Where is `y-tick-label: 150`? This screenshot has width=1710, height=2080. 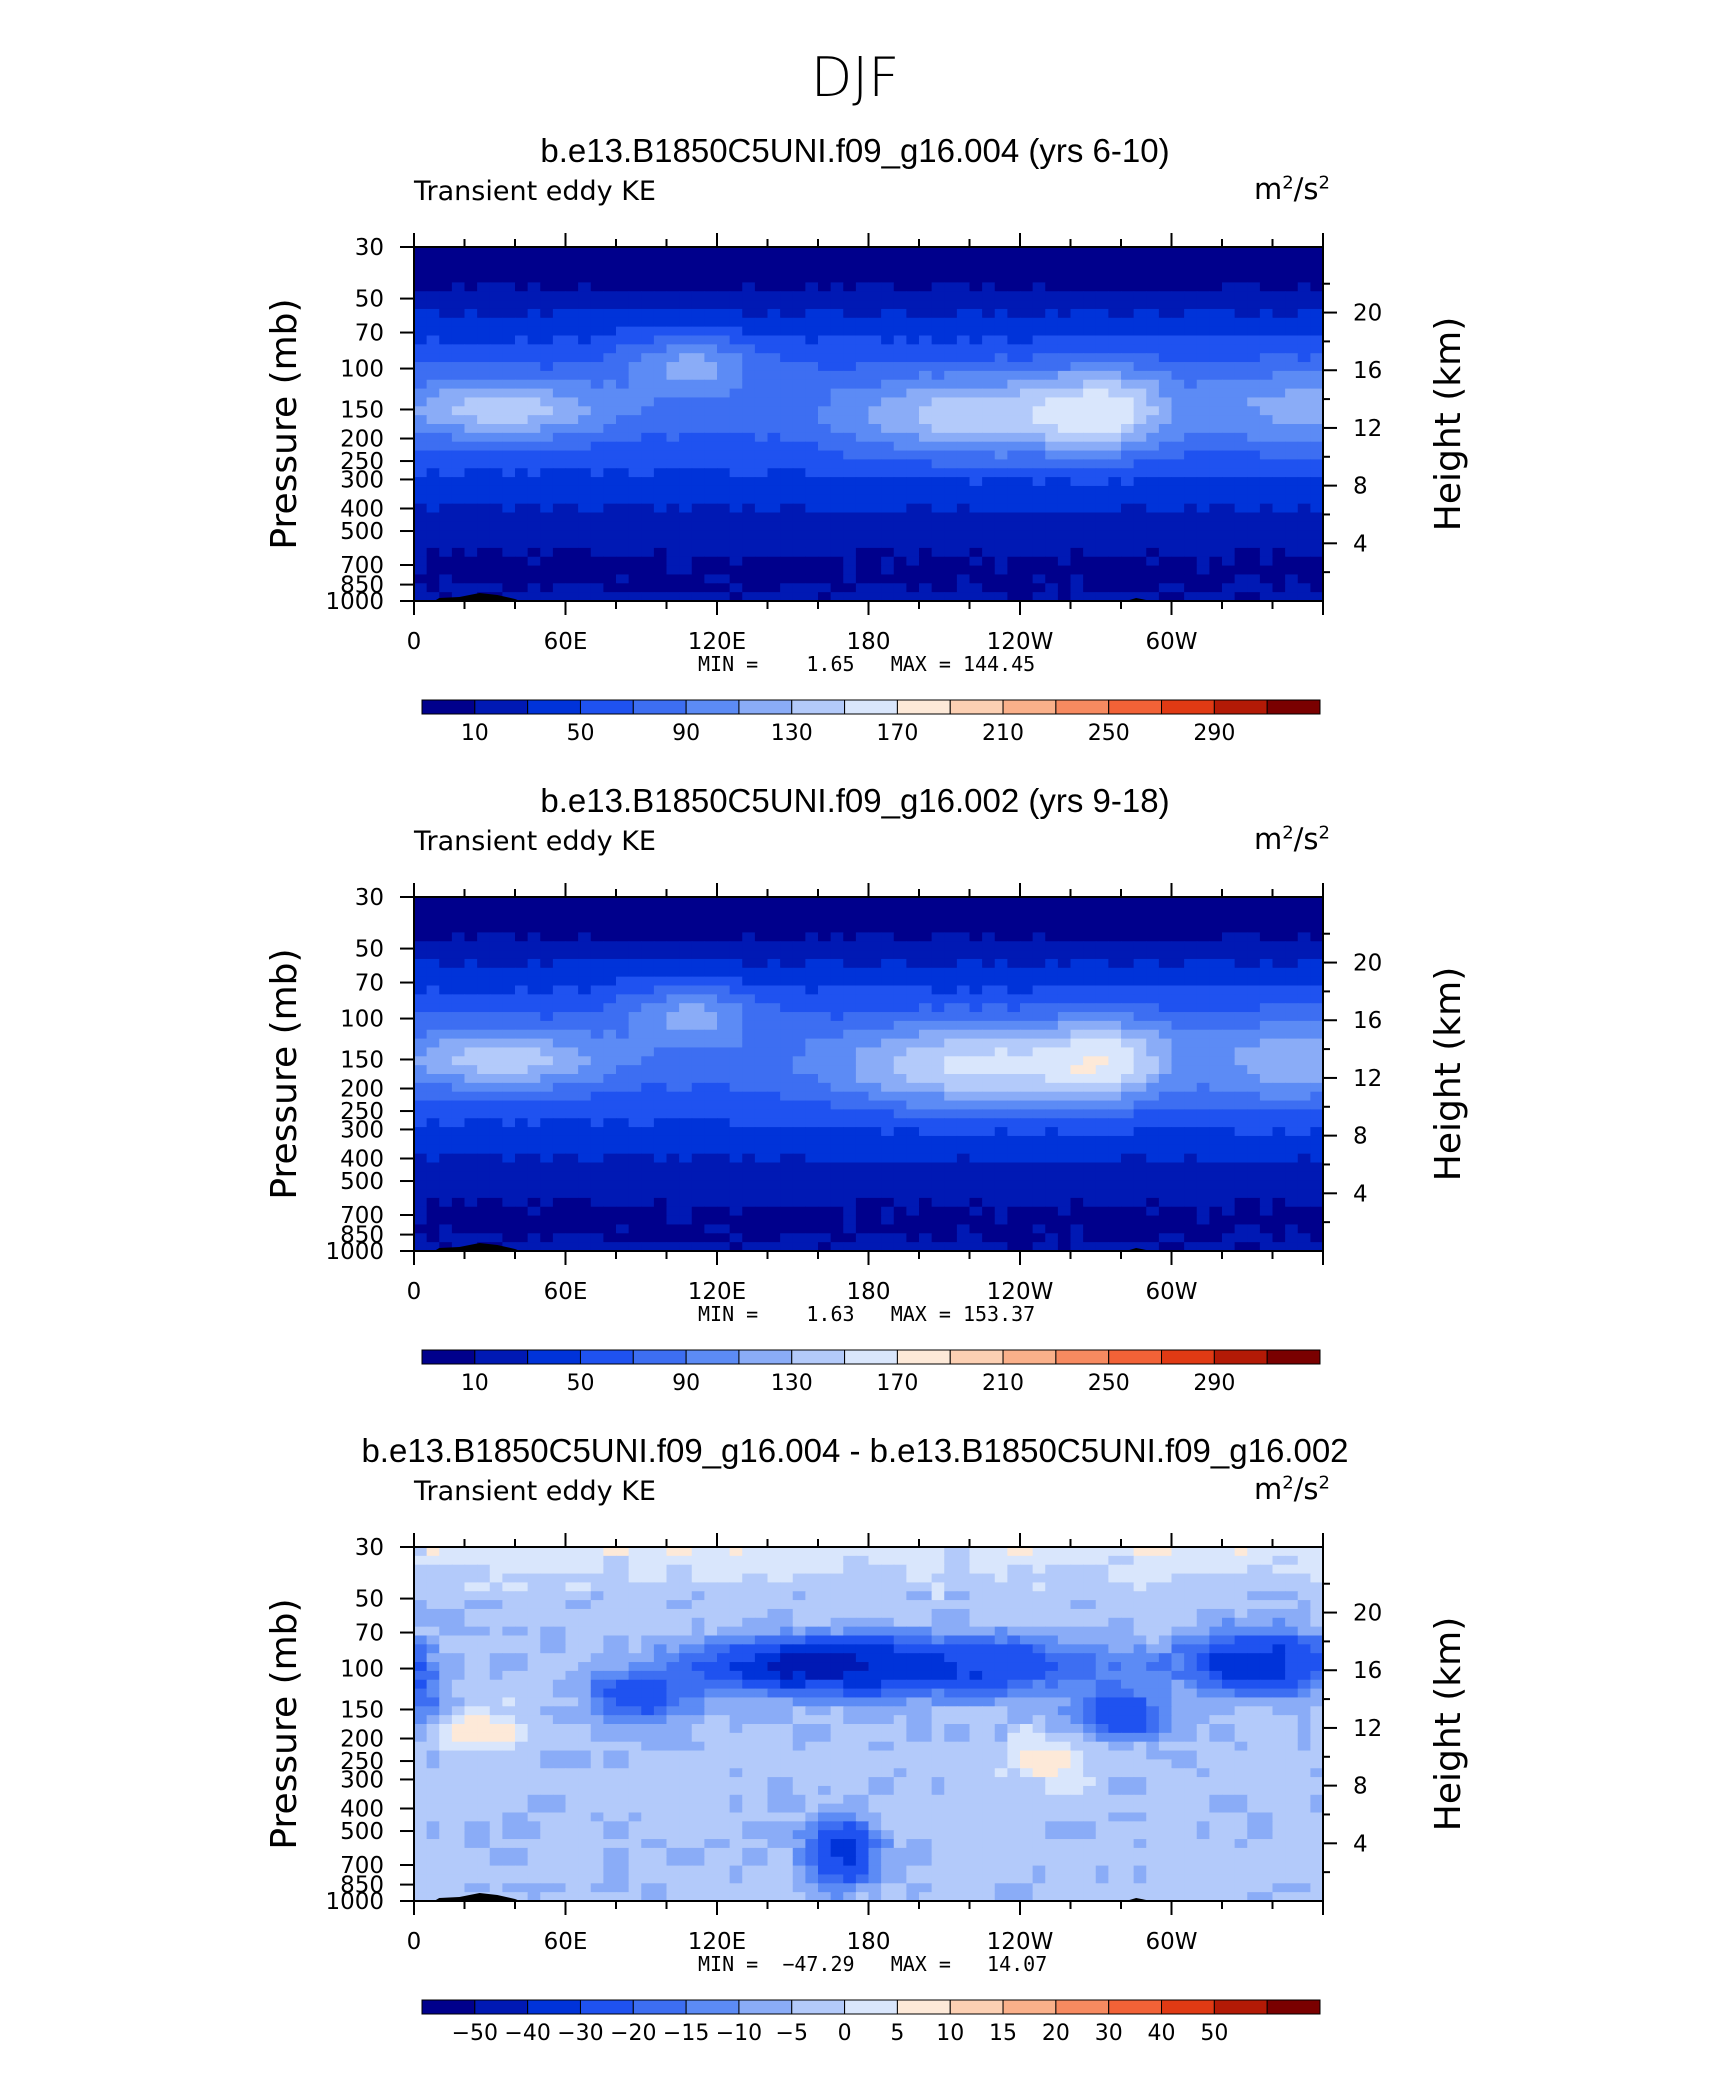
y-tick-label: 150 is located at coordinates (362, 410).